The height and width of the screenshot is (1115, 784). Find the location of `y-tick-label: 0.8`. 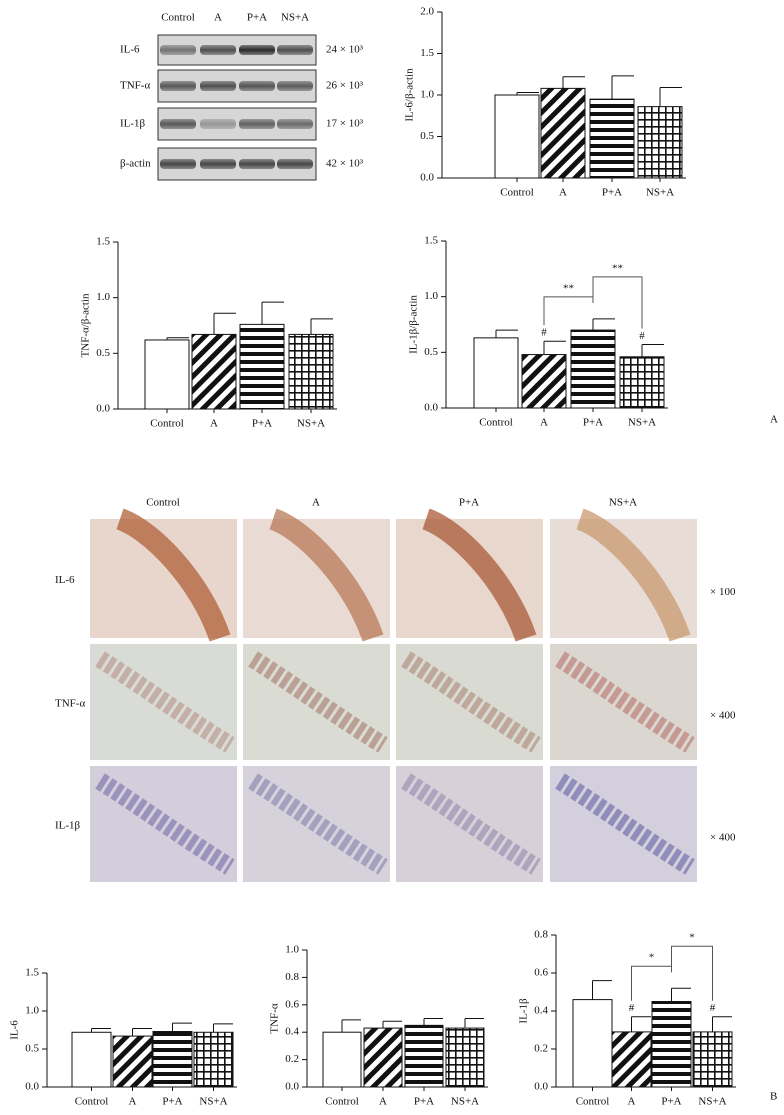

y-tick-label: 0.8 is located at coordinates (541, 935).